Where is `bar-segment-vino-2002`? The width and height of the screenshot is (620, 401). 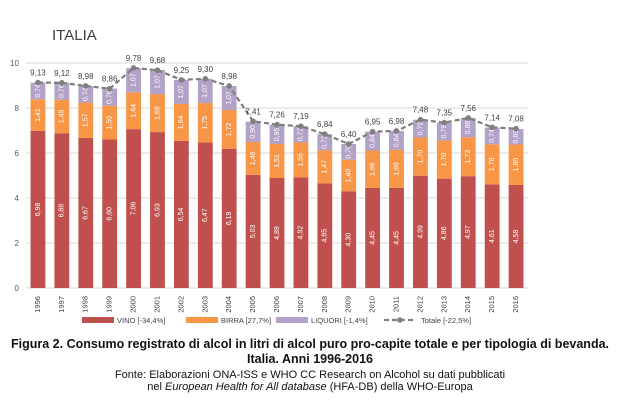
bar-segment-vino-2002 is located at coordinates (181, 214).